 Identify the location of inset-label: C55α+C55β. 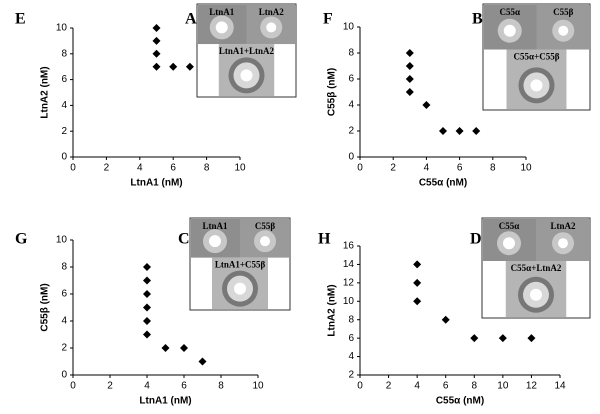
(537, 57).